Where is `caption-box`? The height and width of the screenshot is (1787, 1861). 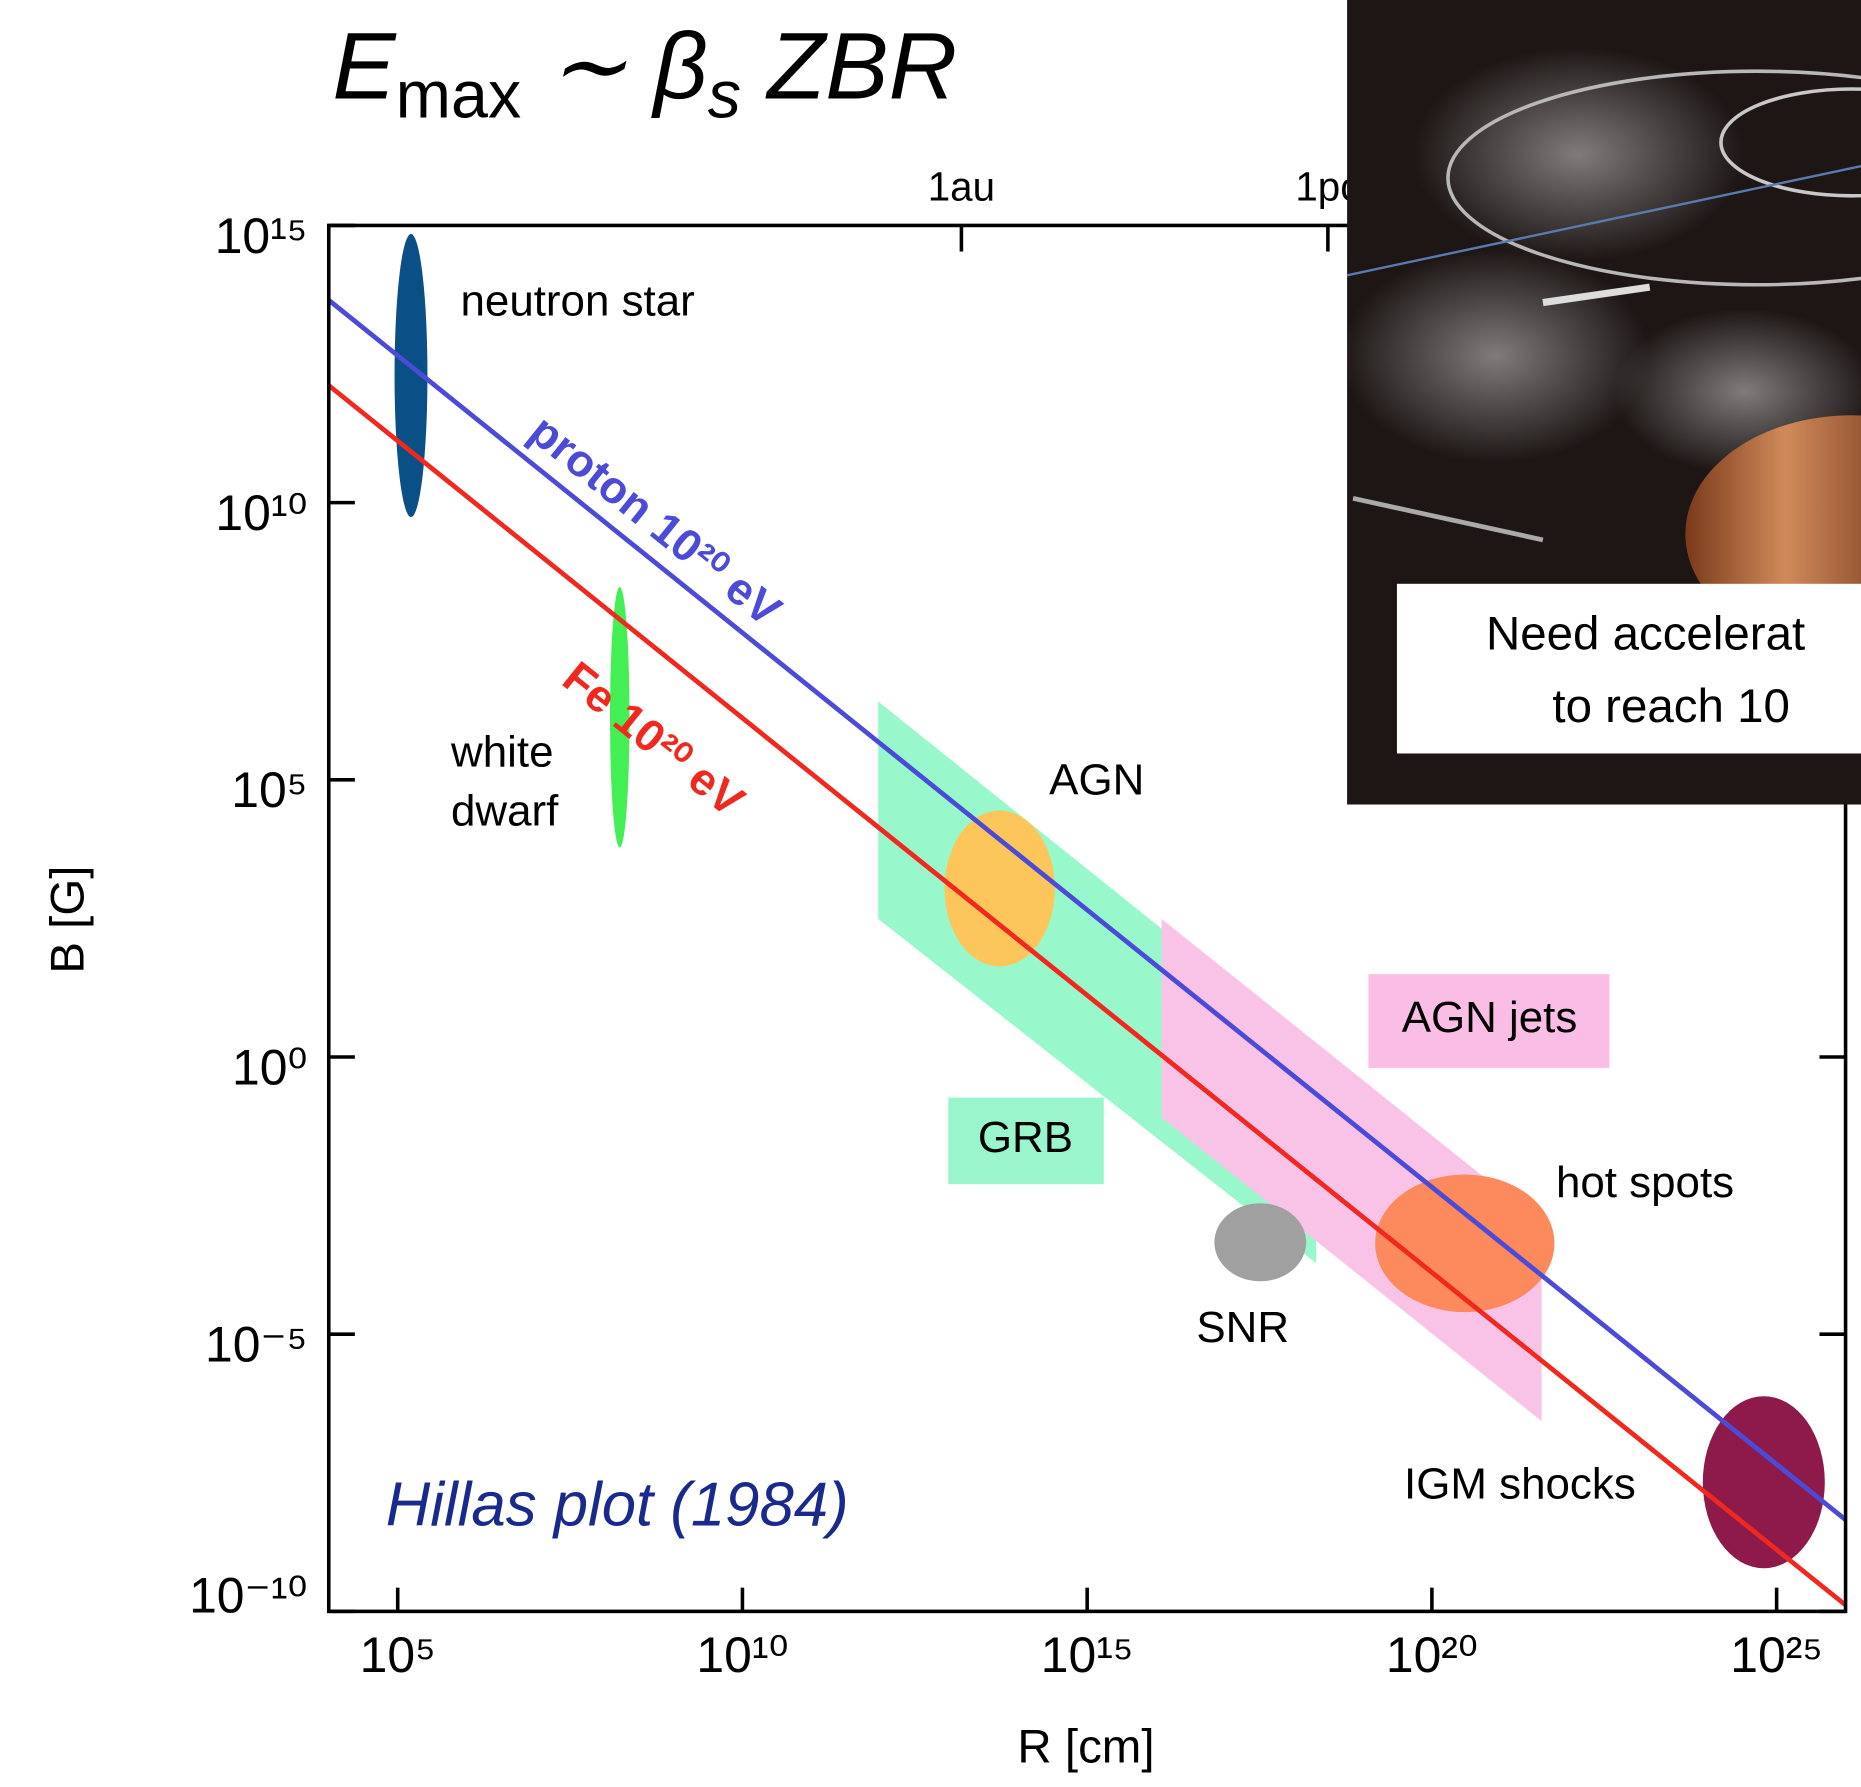
caption-box is located at coordinates (1628, 668).